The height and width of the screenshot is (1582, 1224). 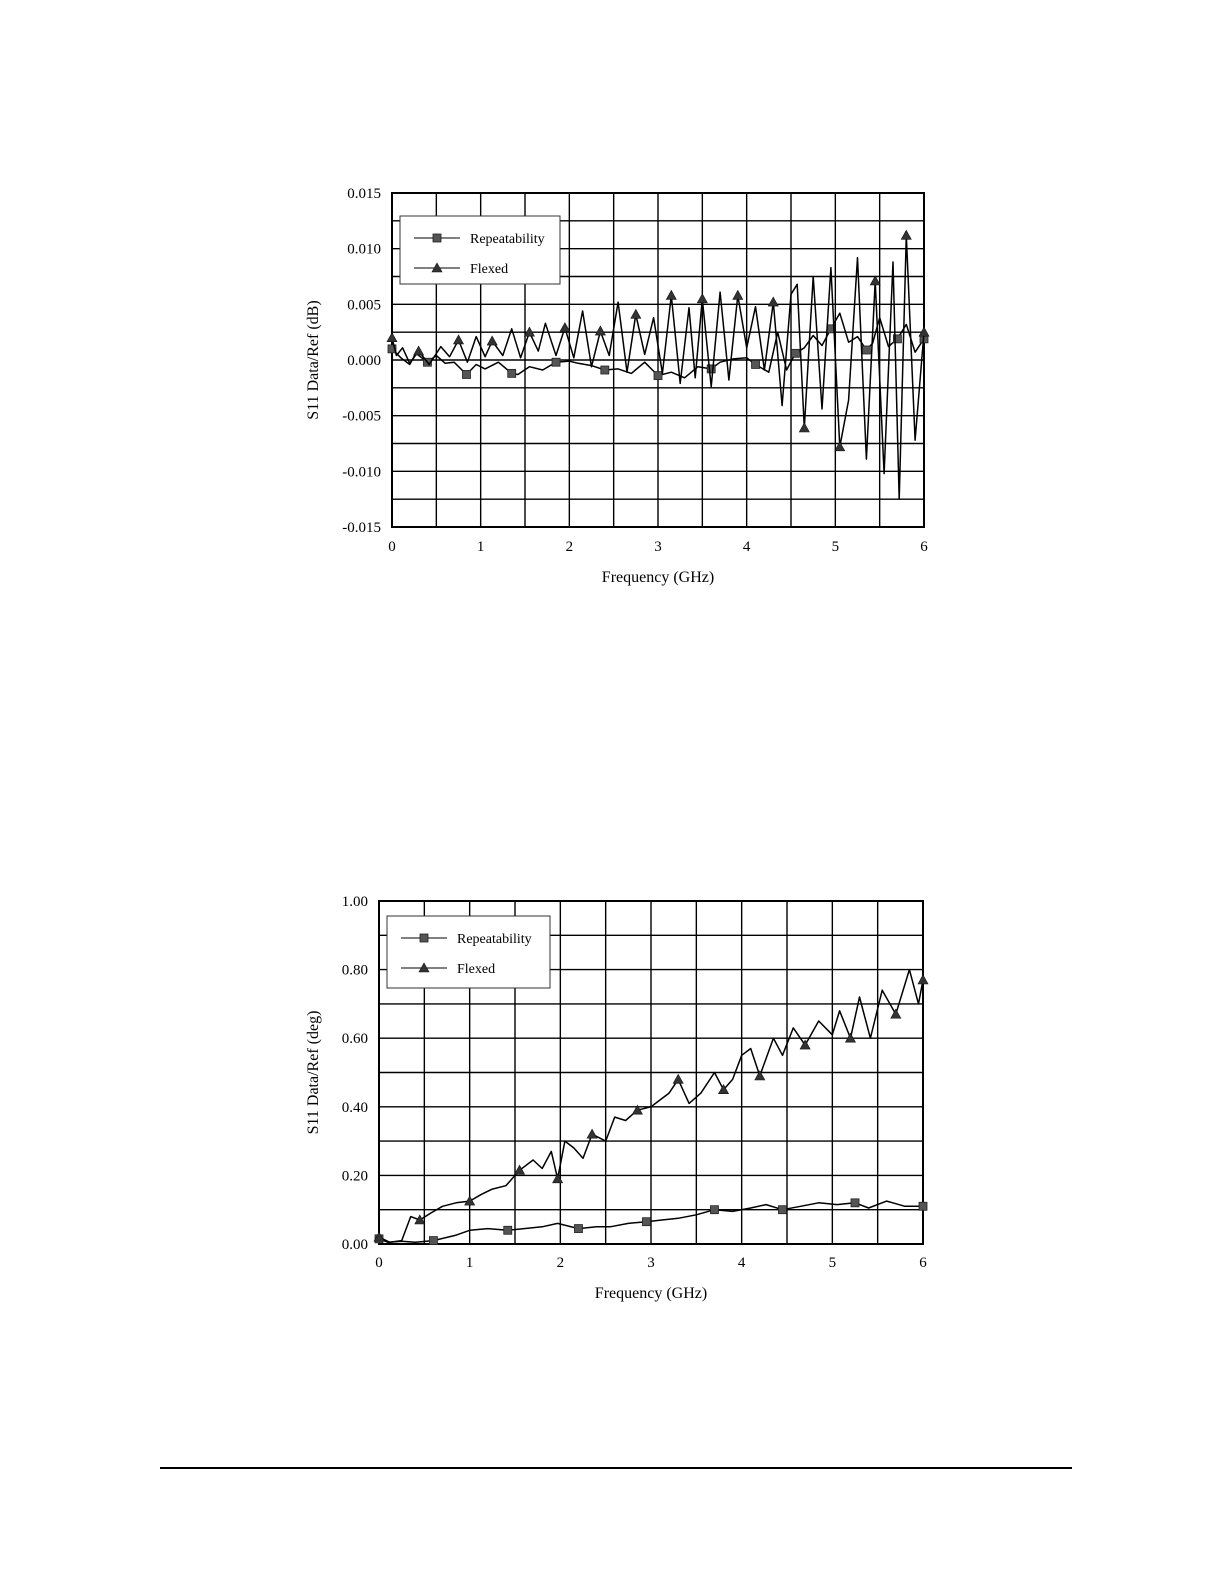 What do you see at coordinates (355, 1176) in the screenshot?
I see `chart2-y-tick-label: 0.20` at bounding box center [355, 1176].